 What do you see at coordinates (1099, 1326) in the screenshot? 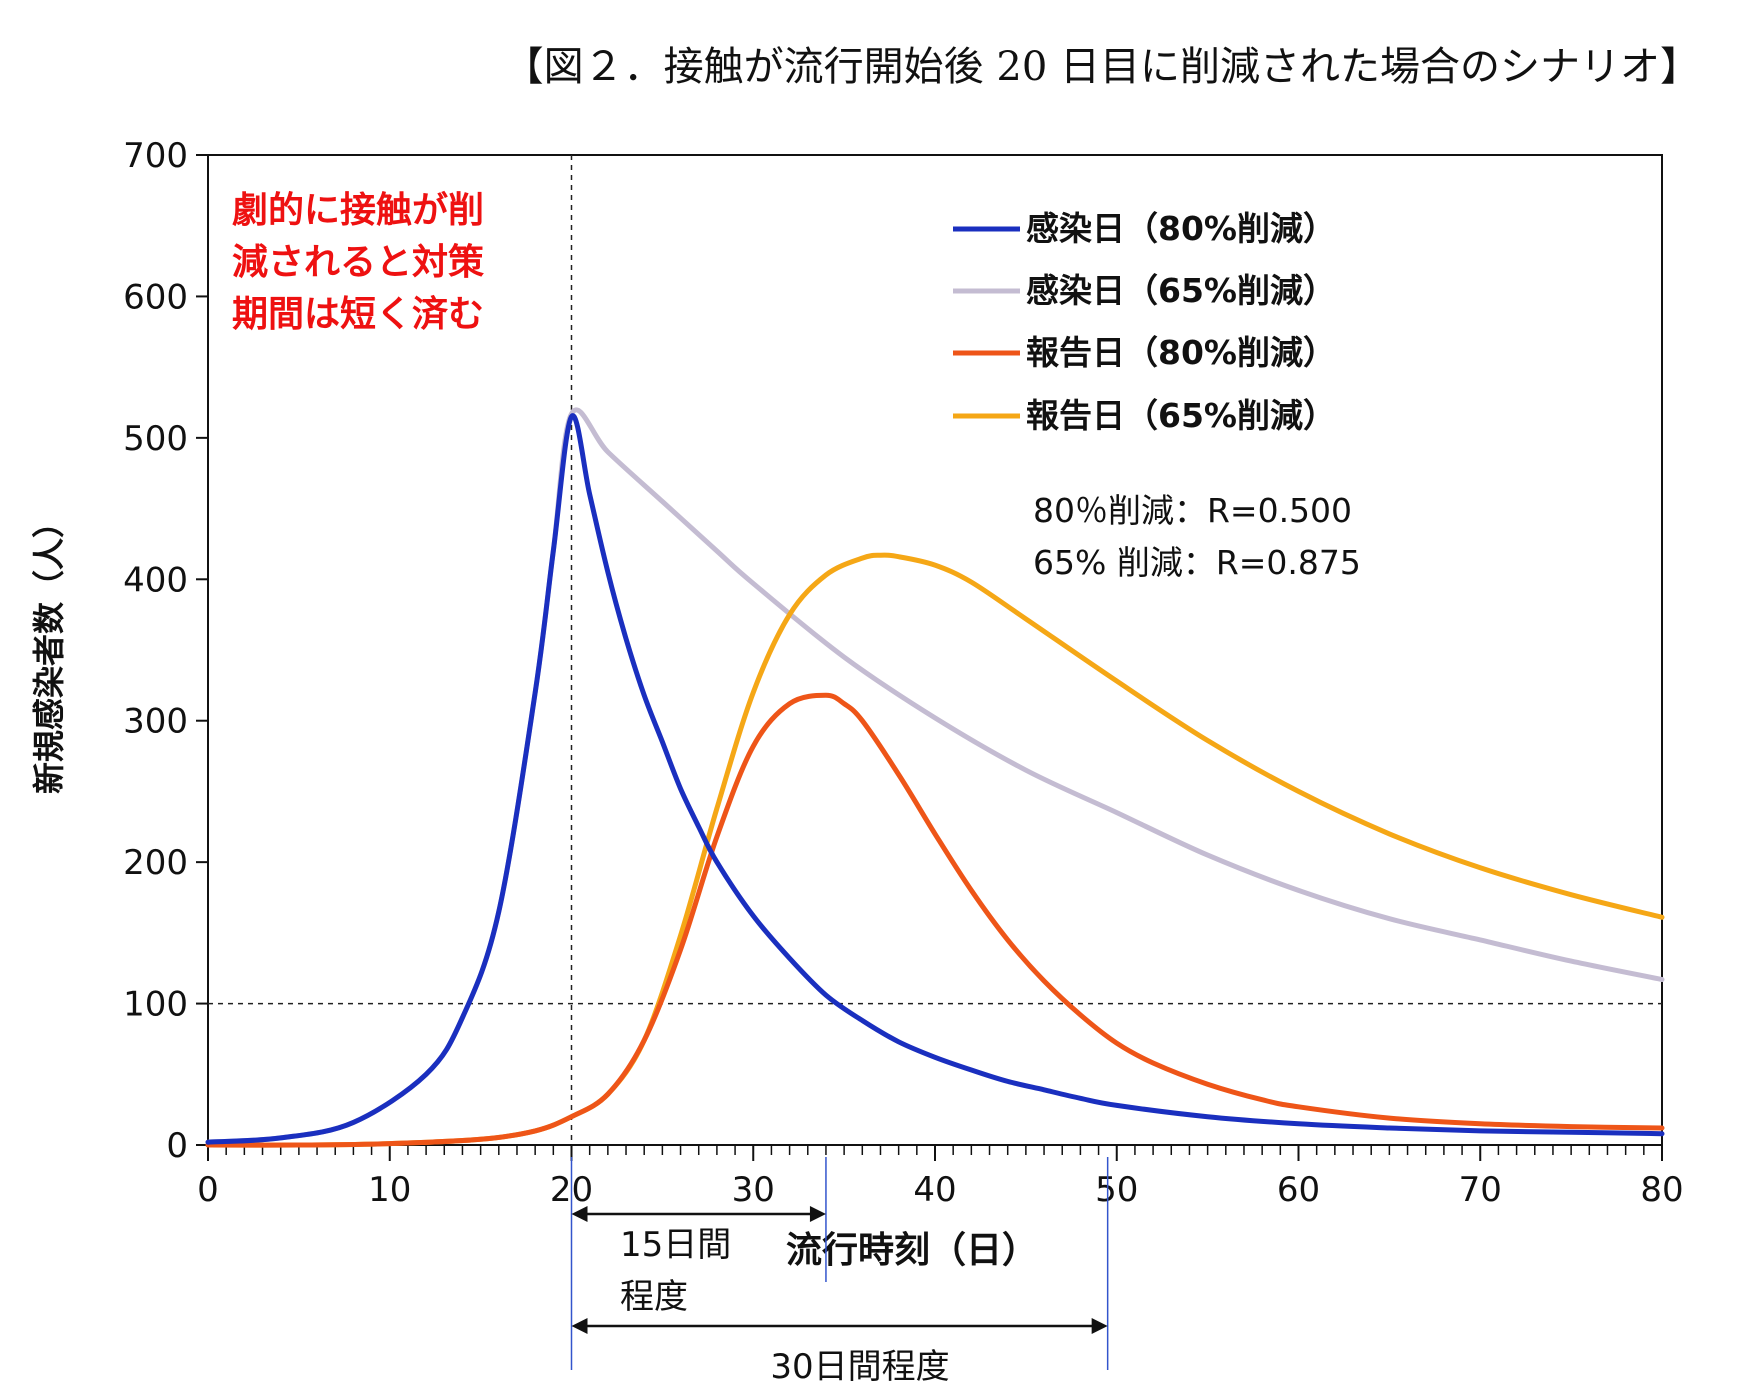
I see `bracket-long-arrow-head-right` at bounding box center [1099, 1326].